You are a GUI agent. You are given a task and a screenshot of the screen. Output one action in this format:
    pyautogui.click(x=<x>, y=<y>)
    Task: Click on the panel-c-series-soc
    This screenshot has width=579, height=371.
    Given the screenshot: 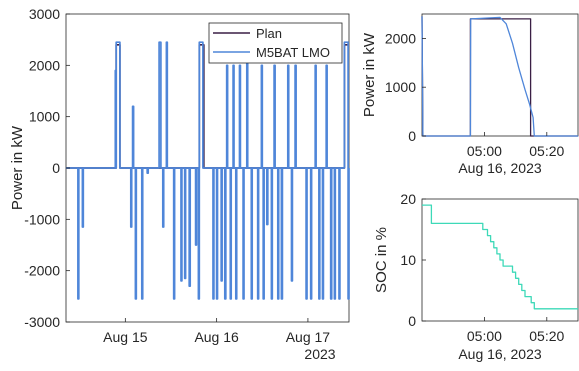 What is the action you would take?
    pyautogui.click(x=500, y=257)
    